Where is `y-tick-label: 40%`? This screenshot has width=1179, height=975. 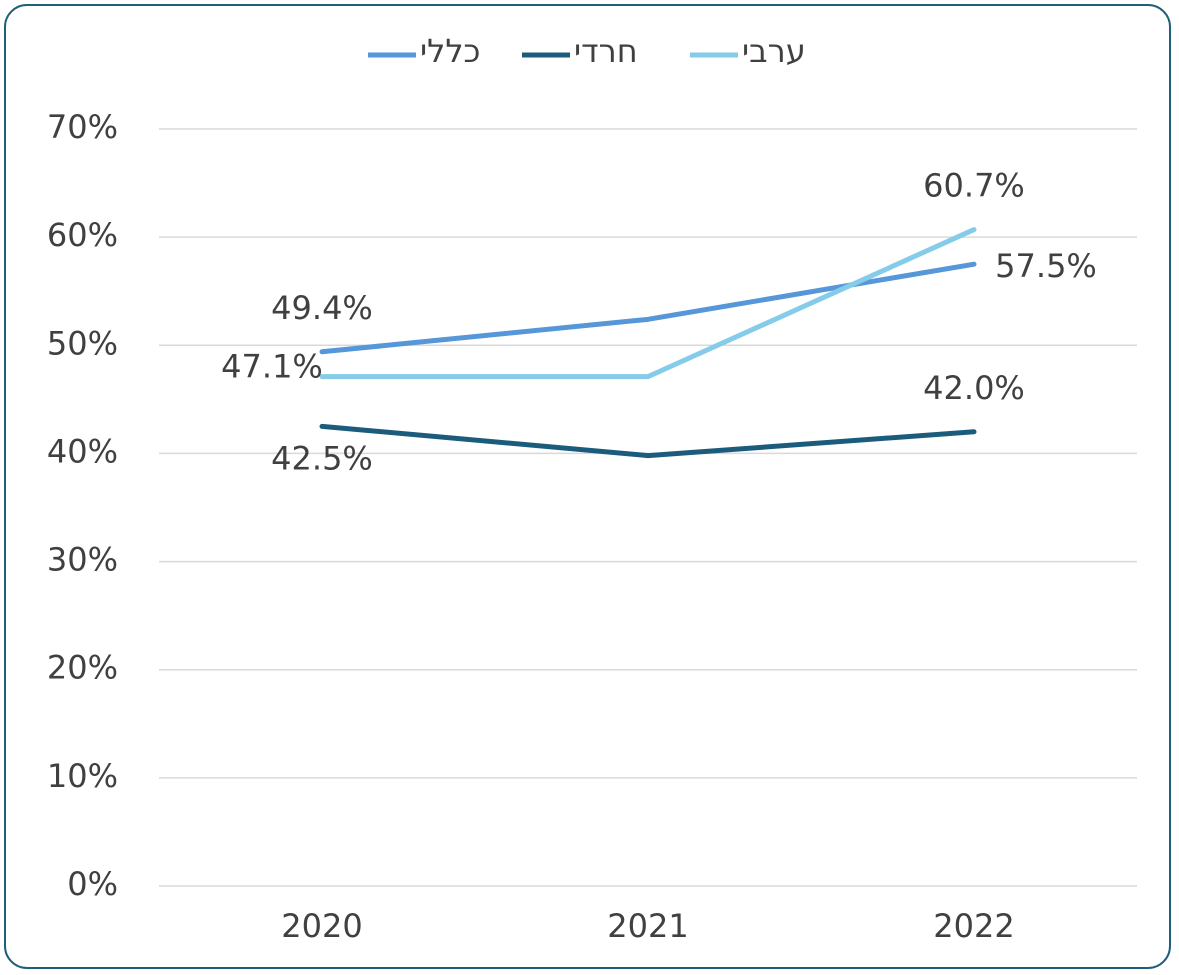
y-tick-label: 40% is located at coordinates (82, 451).